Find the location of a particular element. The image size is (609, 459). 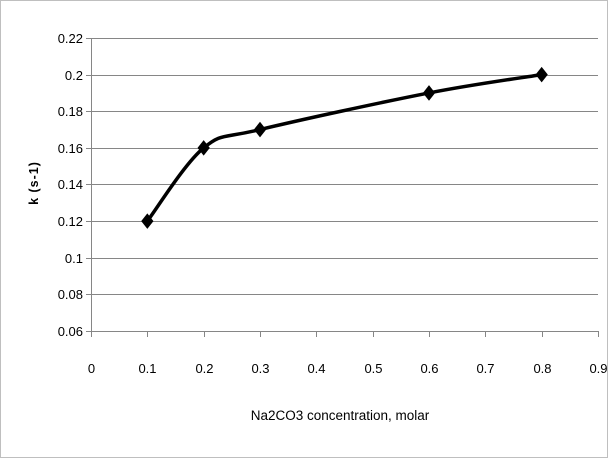

y-tick-label: 0.1 is located at coordinates (74, 258).